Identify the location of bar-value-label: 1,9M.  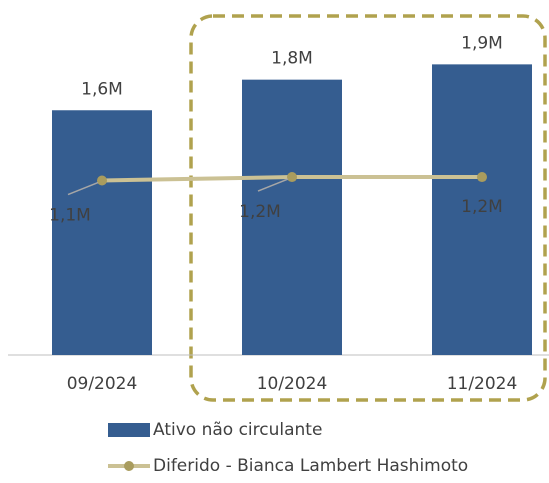
(482, 43).